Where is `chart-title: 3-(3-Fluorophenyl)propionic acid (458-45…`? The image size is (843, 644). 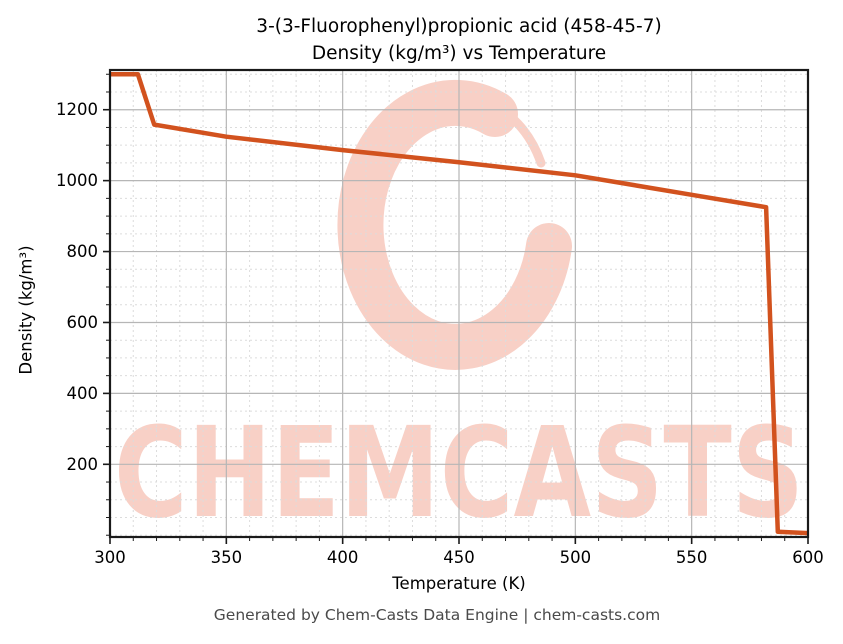
chart-title: 3-(3-Fluorophenyl)propionic acid (458-45… is located at coordinates (458, 40).